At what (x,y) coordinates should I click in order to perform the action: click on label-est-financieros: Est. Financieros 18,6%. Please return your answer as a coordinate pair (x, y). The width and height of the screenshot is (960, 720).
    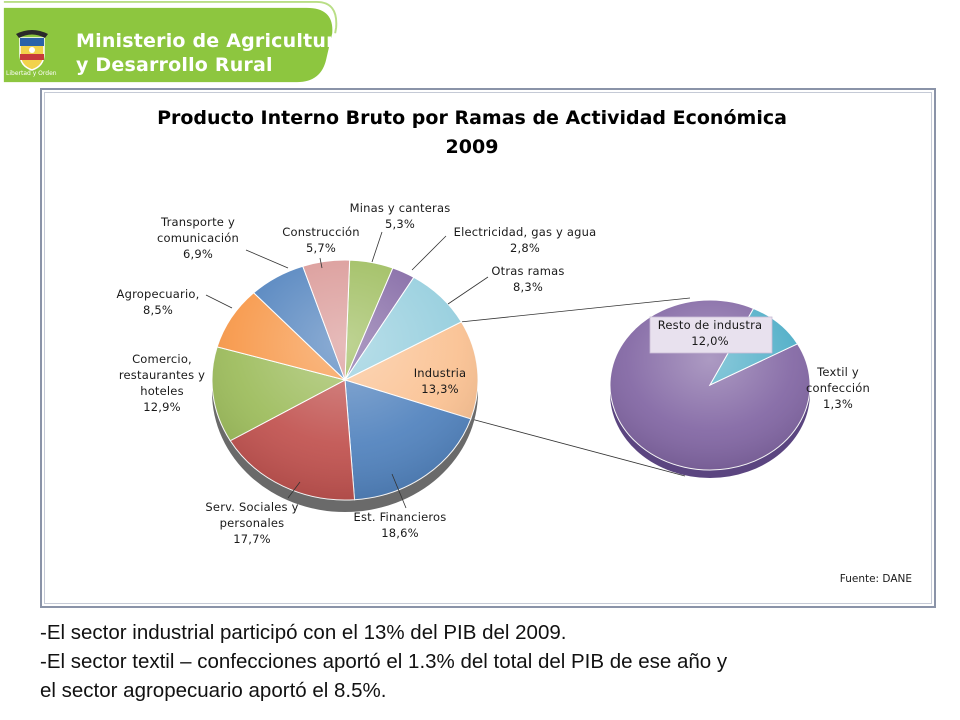
    Looking at the image, I should click on (400, 525).